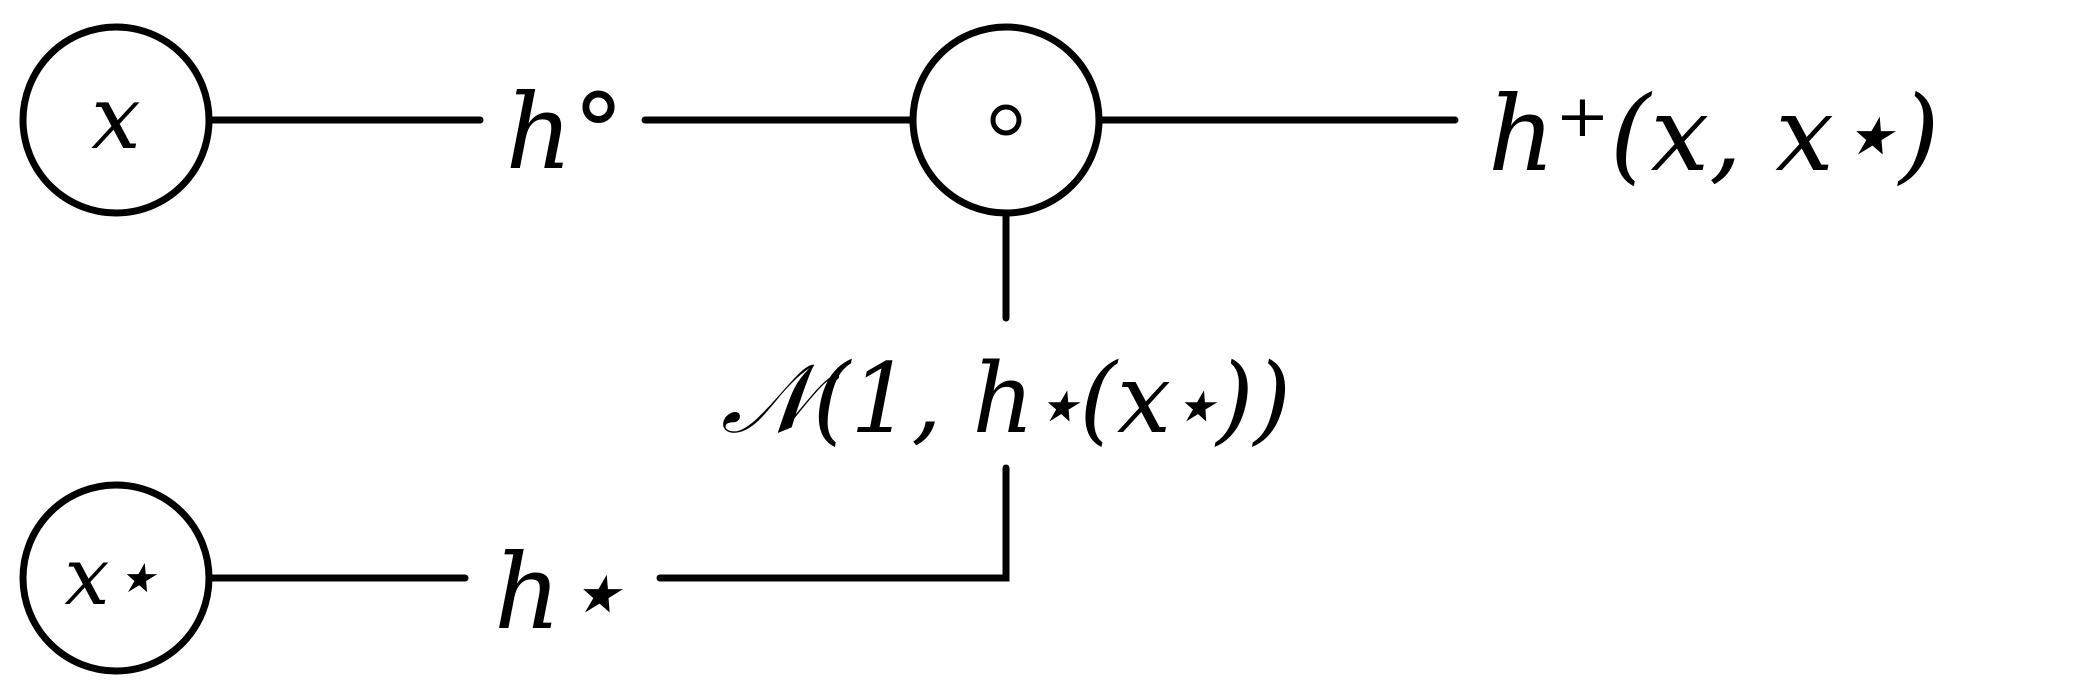  Describe the element at coordinates (1006, 399) in the screenshot. I see `label-noise: 𝒩(1, h⋆(x⋆))` at that location.